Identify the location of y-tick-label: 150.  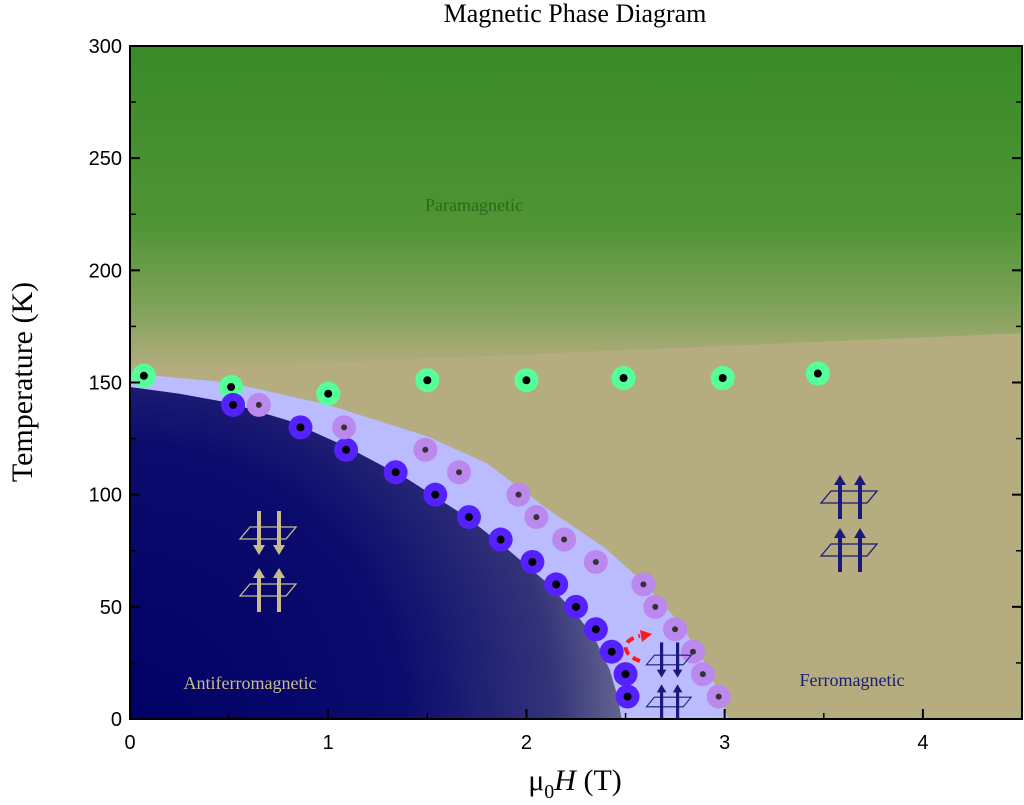
(105, 384).